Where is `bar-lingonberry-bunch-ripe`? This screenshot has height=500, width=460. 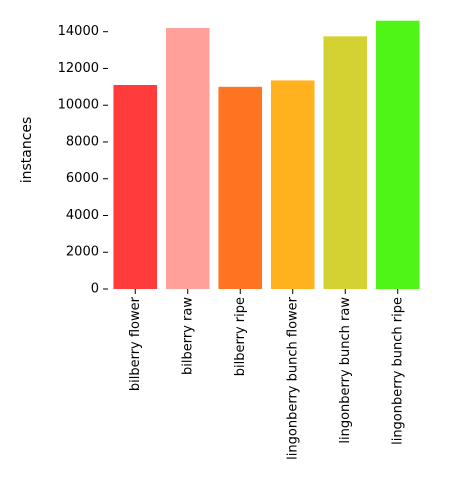 bar-lingonberry-bunch-ripe is located at coordinates (397, 155).